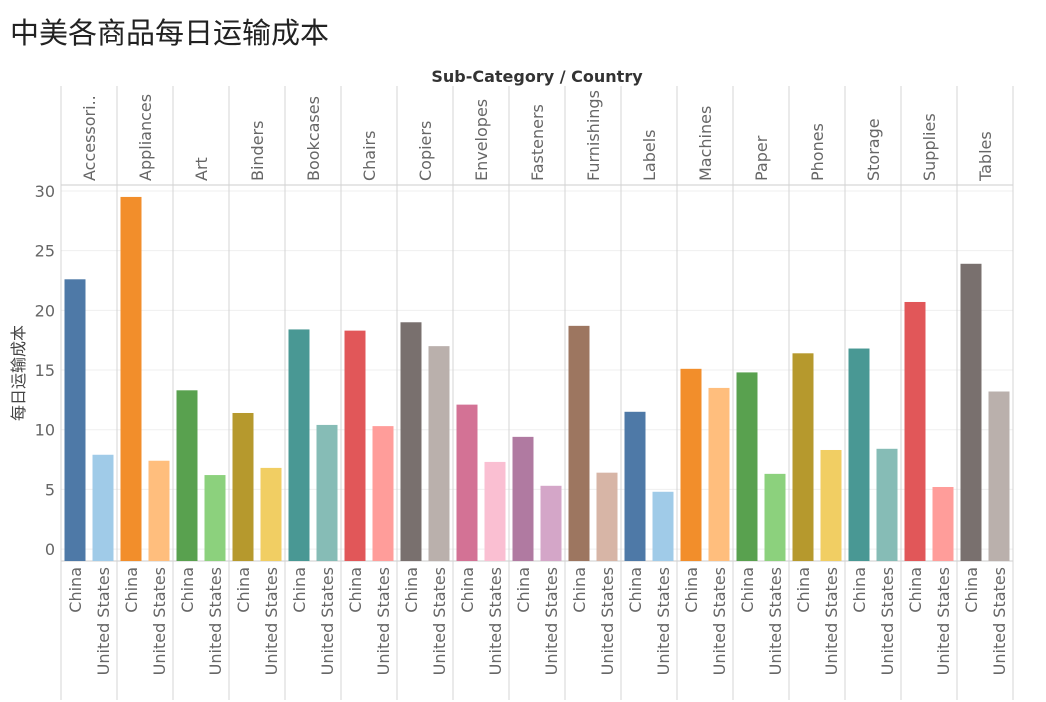 The width and height of the screenshot is (1046, 702). Describe the element at coordinates (45, 310) in the screenshot. I see `y-tick-label: 20` at that location.